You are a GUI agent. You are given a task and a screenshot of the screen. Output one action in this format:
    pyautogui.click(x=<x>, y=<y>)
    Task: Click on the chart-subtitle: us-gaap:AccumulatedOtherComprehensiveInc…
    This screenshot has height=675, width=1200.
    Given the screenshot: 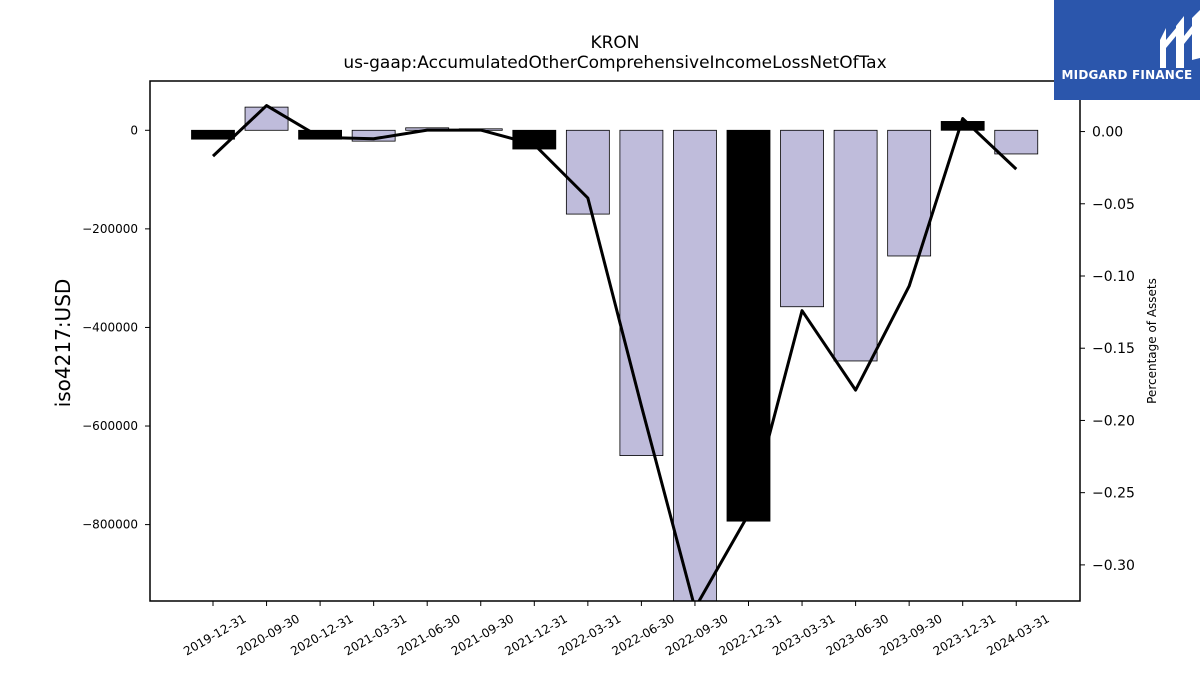 What is the action you would take?
    pyautogui.click(x=614, y=63)
    